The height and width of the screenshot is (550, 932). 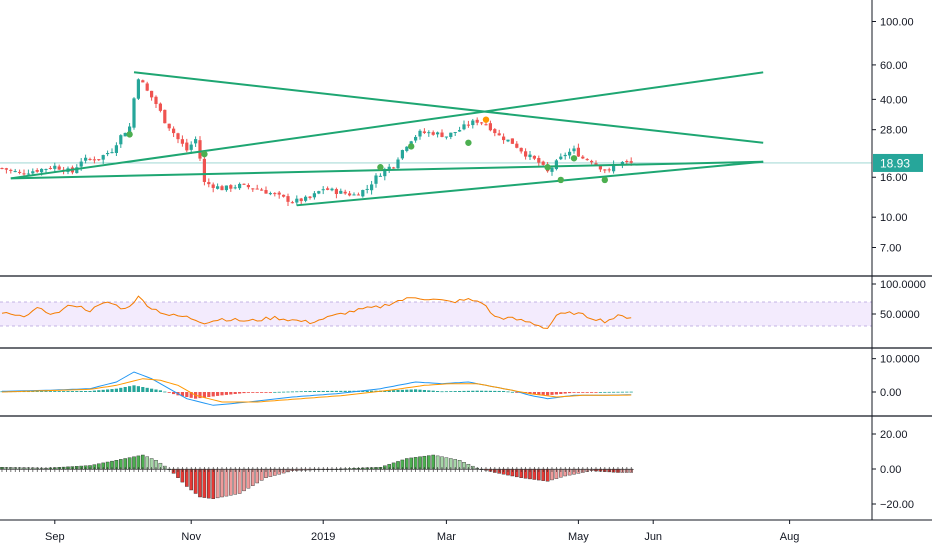 I want to click on signal-line, so click(x=316, y=390).